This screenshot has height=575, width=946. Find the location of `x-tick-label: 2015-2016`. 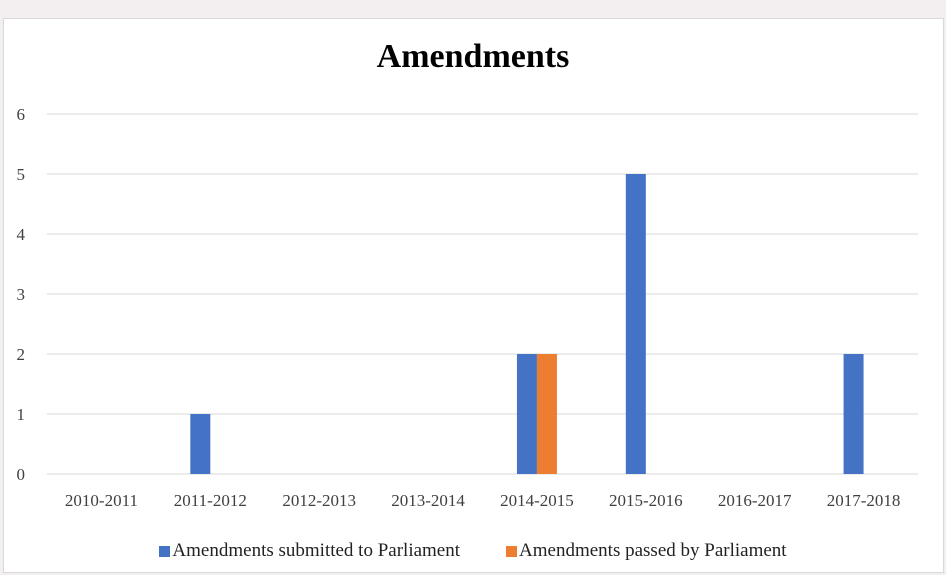

x-tick-label: 2015-2016 is located at coordinates (646, 500).